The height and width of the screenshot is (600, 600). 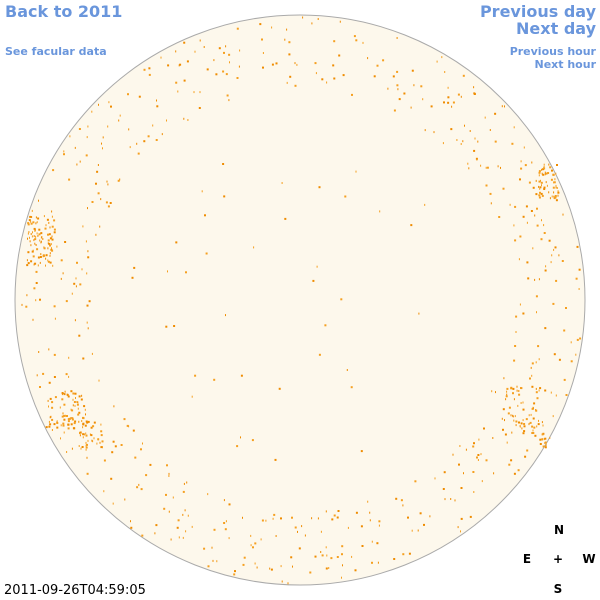 I want to click on back-link: Back to 2011, so click(x=64, y=11).